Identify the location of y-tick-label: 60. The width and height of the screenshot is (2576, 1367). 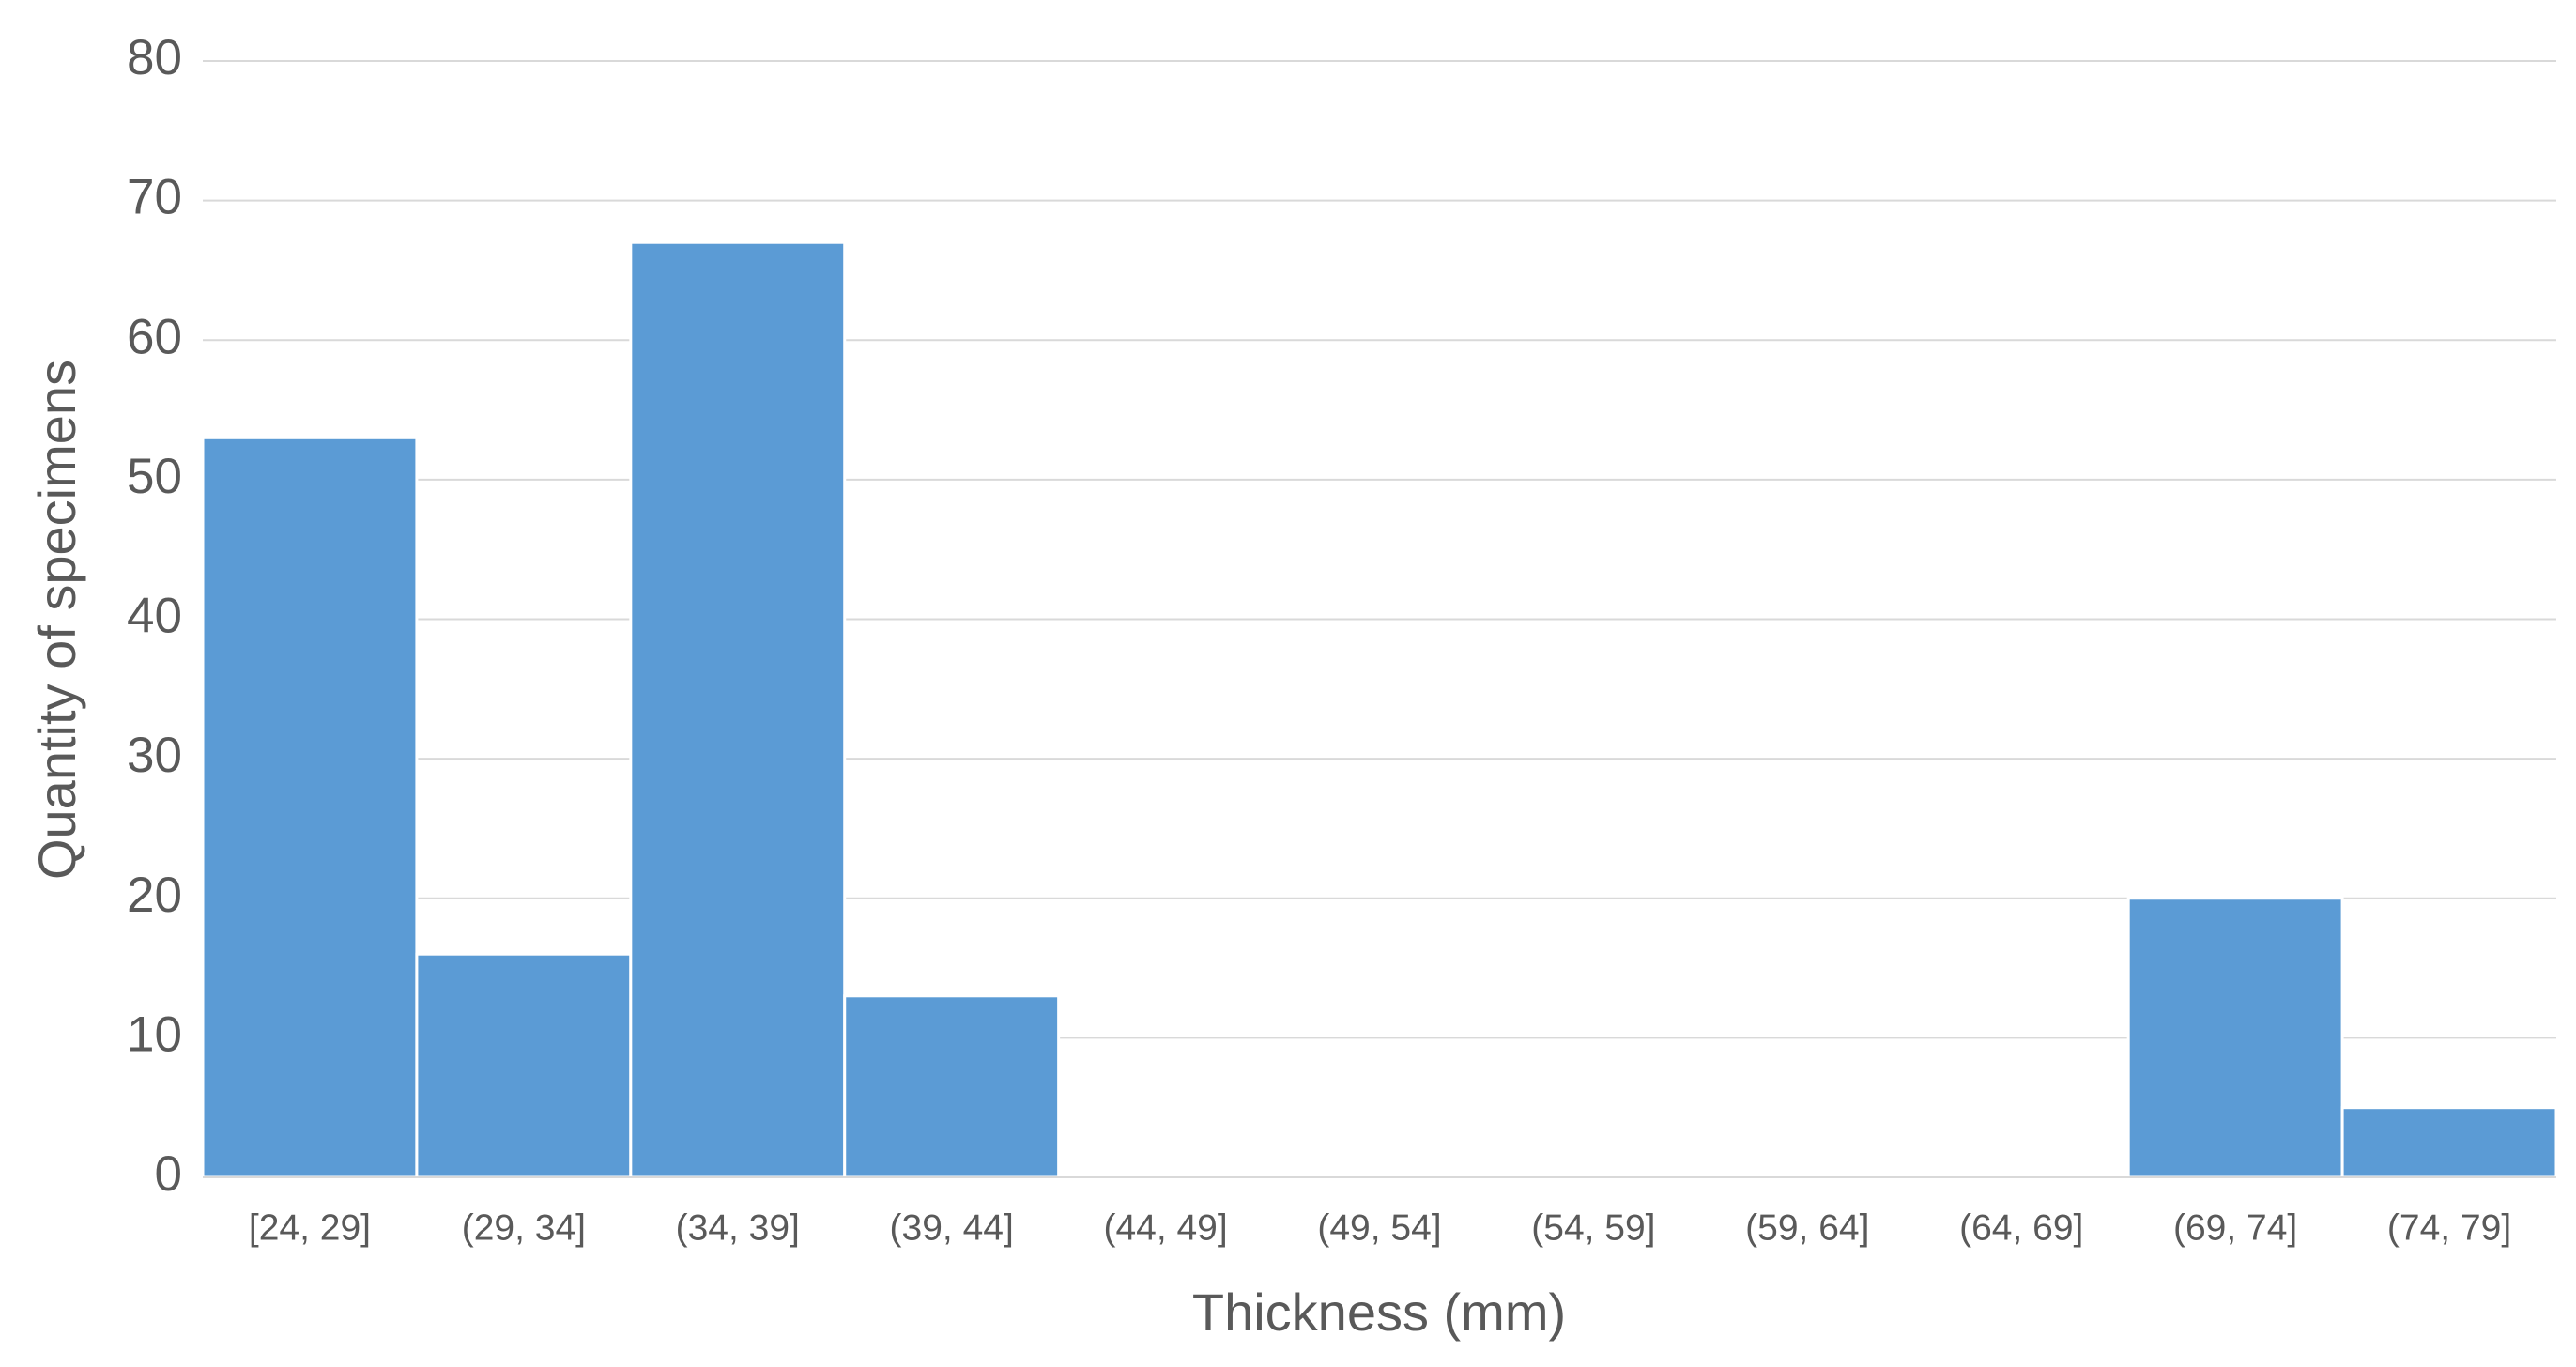
(155, 336).